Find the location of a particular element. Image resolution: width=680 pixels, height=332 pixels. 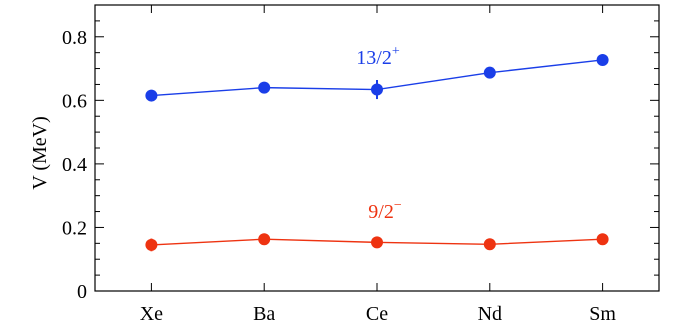

y-tick-label: 0.2 is located at coordinates (74, 228).